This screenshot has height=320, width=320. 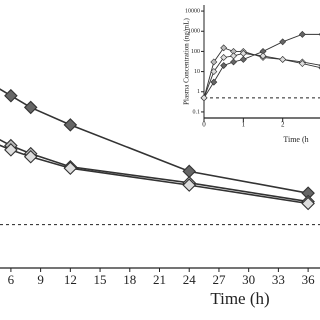 What do you see at coordinates (192, 11) in the screenshot?
I see `y-tick-label: 10000` at bounding box center [192, 11].